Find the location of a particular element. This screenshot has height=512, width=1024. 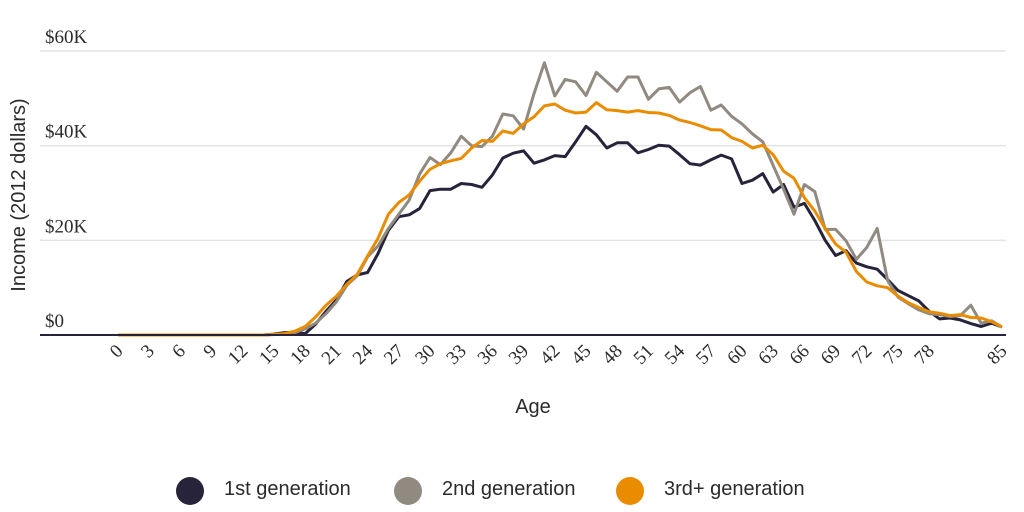

x-tick-label: 30 is located at coordinates (425, 355).